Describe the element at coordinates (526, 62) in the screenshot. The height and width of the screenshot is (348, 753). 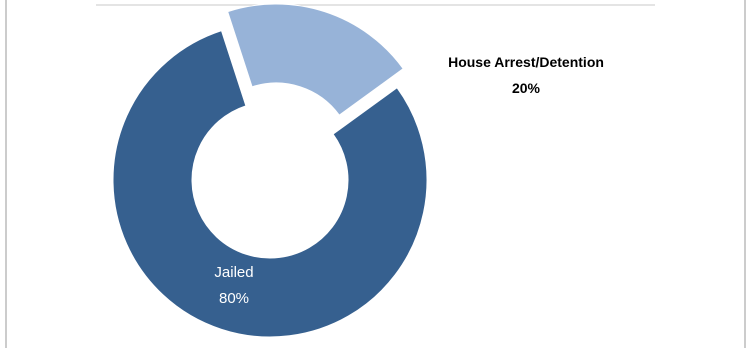
I see `slice-label-house-arrest: House Arrest/Detention` at that location.